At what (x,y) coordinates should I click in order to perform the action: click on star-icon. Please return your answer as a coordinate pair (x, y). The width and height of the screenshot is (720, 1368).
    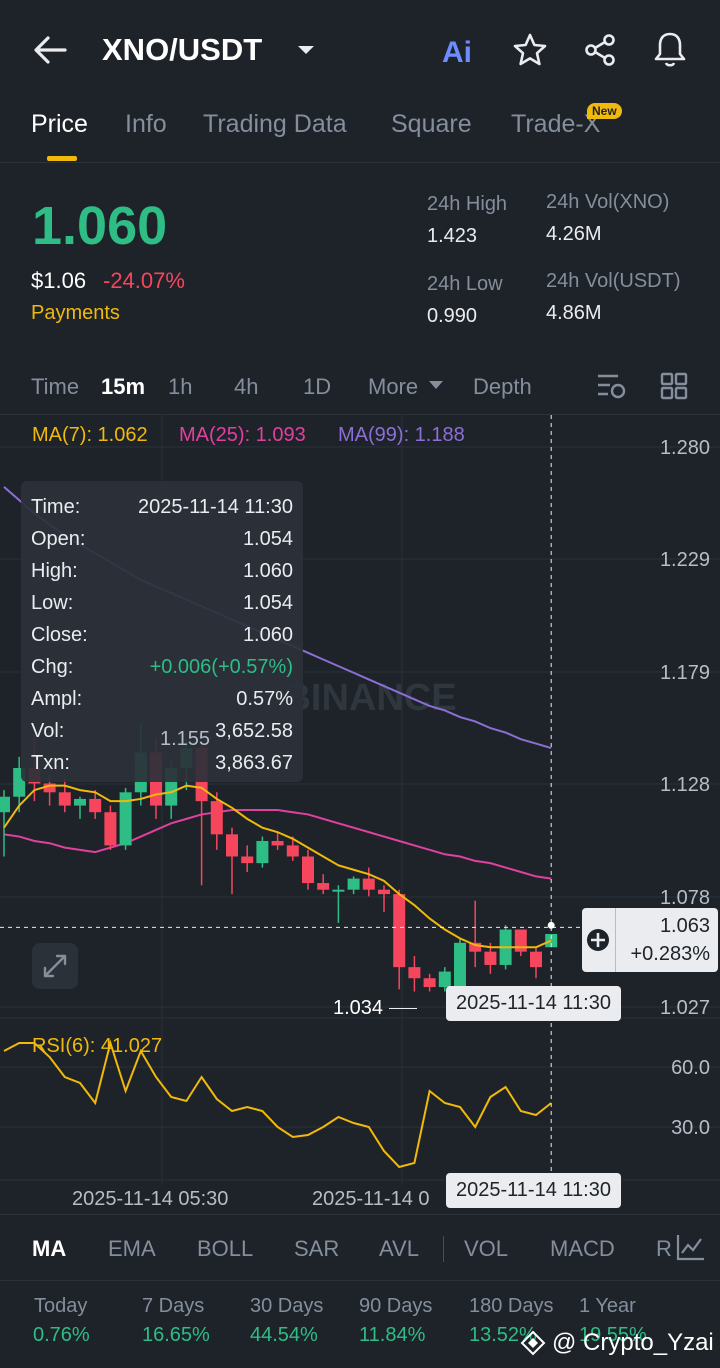
    Looking at the image, I should click on (530, 50).